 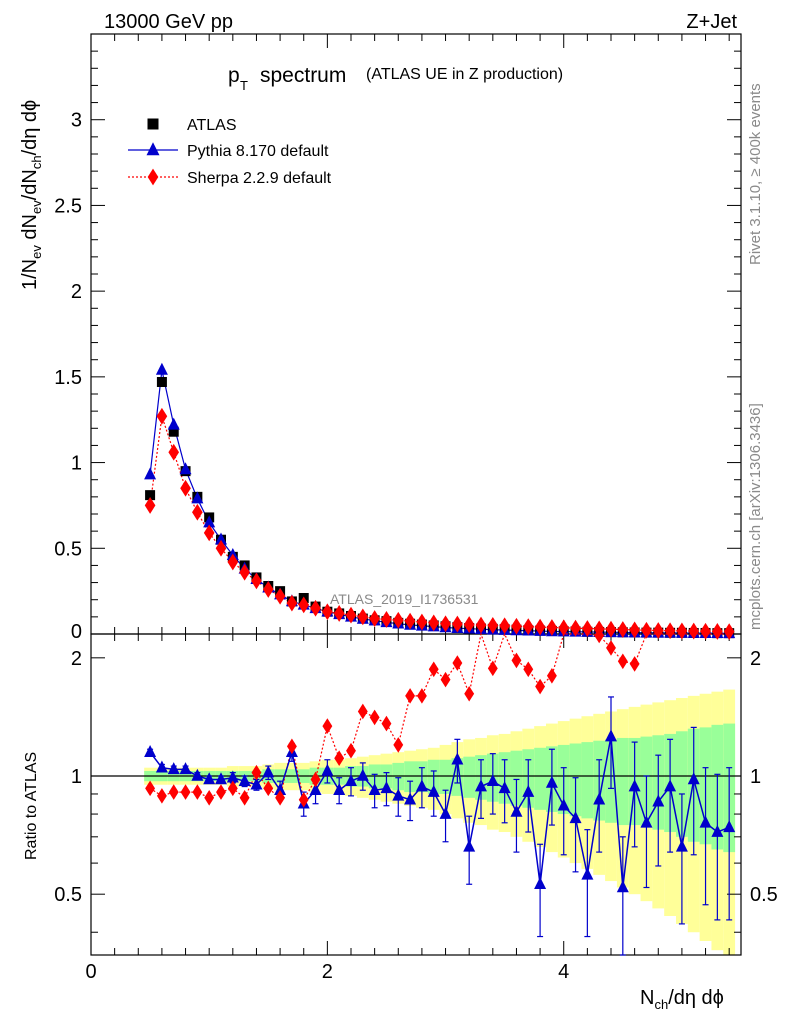 What do you see at coordinates (563, 972) in the screenshot?
I see `x-tick-label: 4` at bounding box center [563, 972].